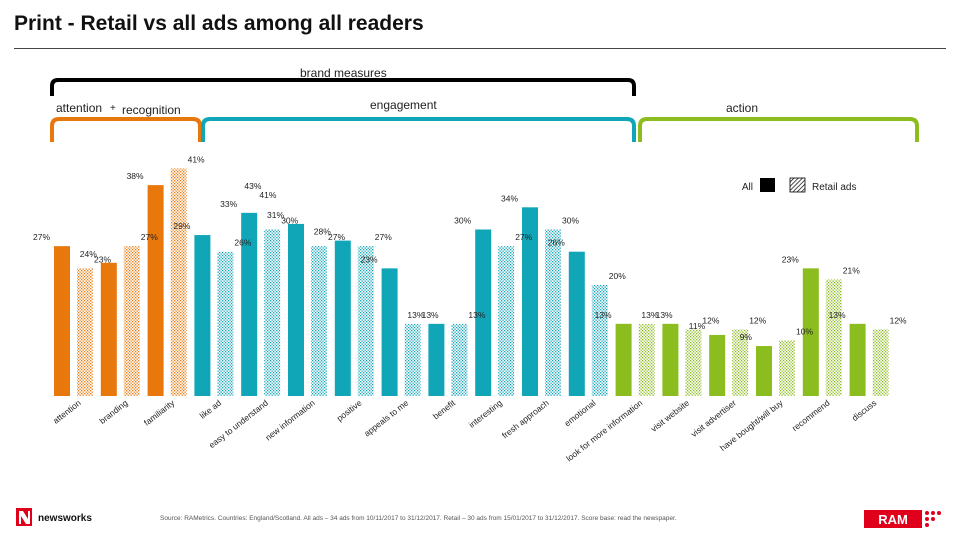 The width and height of the screenshot is (960, 540). What do you see at coordinates (113, 412) in the screenshot?
I see `category-label-1: branding` at bounding box center [113, 412].